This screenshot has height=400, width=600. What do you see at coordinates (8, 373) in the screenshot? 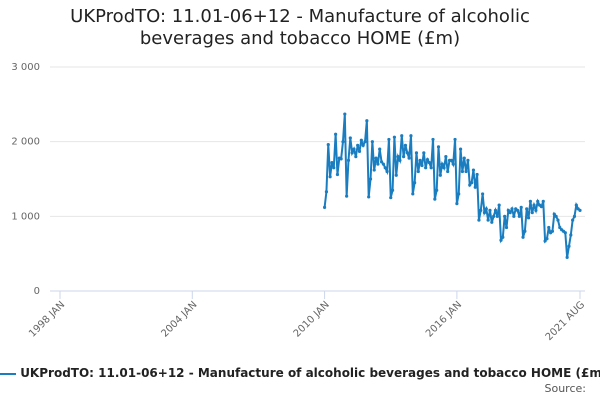
I see `legend-swatch` at bounding box center [8, 373].